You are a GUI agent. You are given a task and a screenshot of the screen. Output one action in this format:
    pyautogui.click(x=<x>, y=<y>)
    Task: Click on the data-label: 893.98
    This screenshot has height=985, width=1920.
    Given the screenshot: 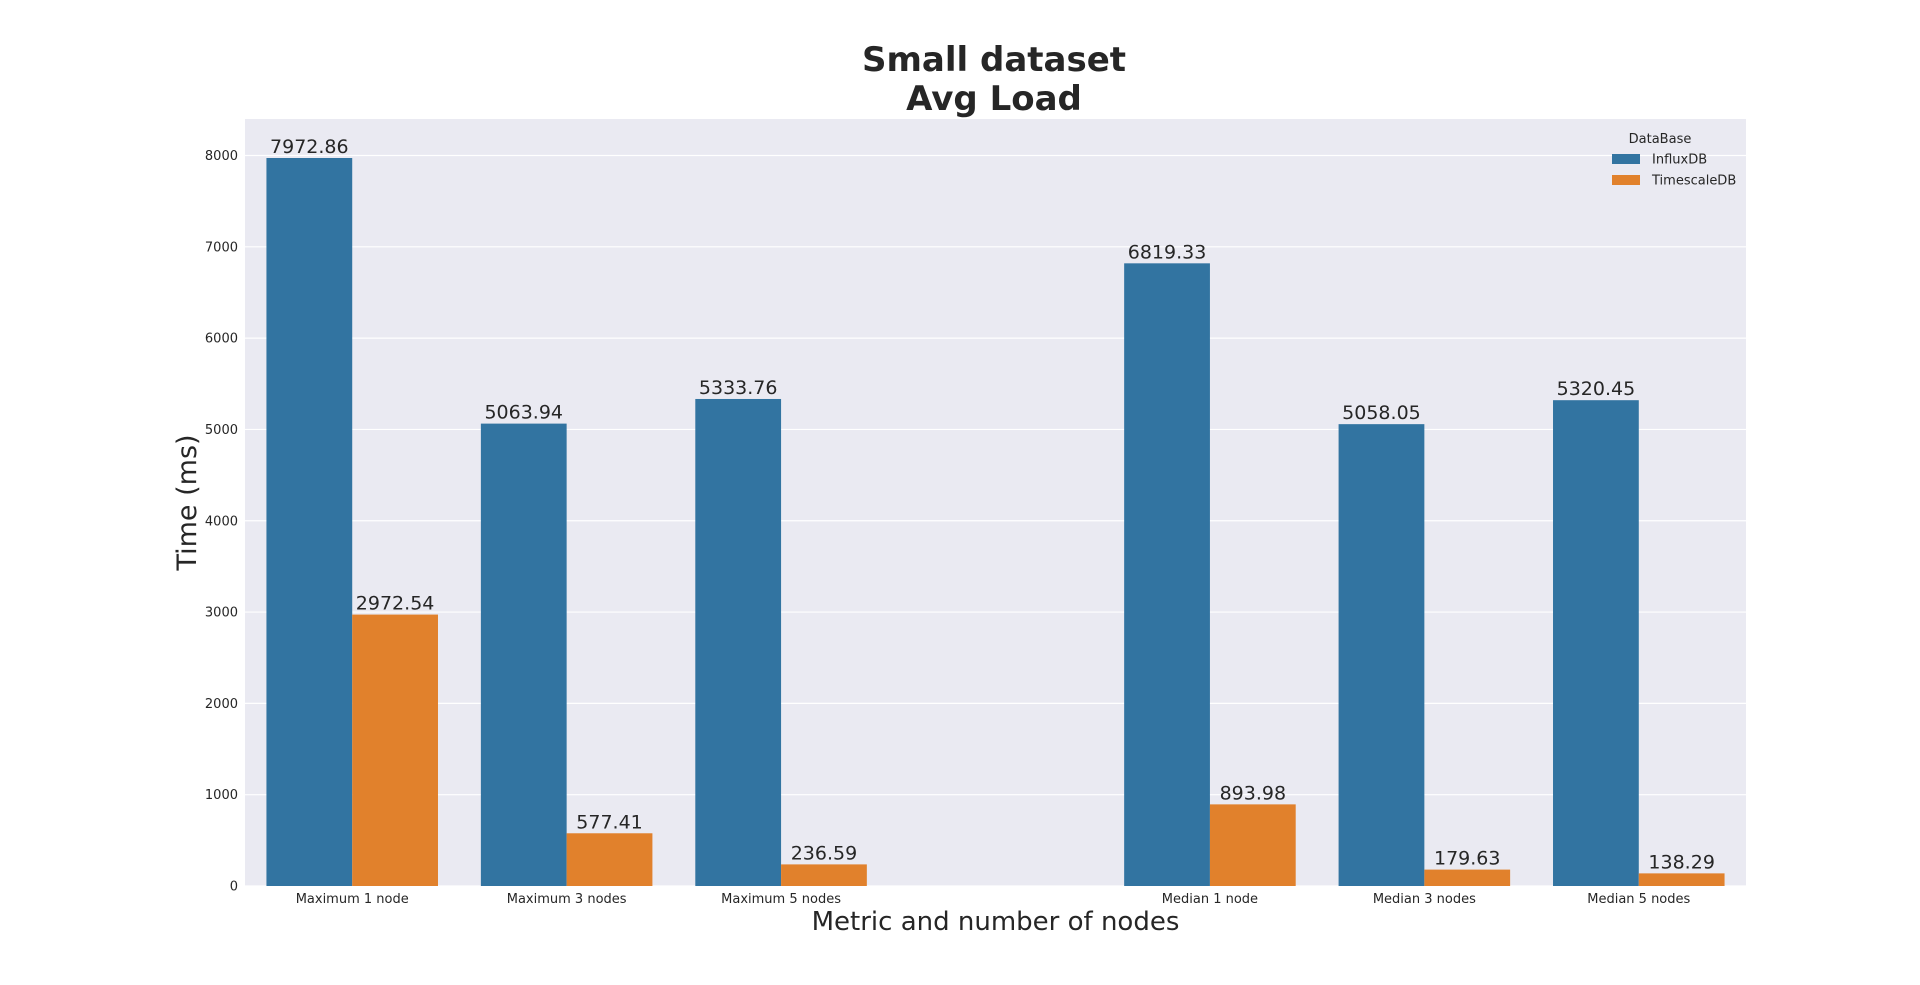 What is the action you would take?
    pyautogui.click(x=1253, y=793)
    